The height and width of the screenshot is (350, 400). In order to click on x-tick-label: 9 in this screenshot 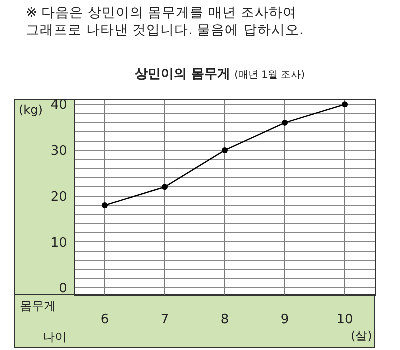, I will do `click(285, 320)`.